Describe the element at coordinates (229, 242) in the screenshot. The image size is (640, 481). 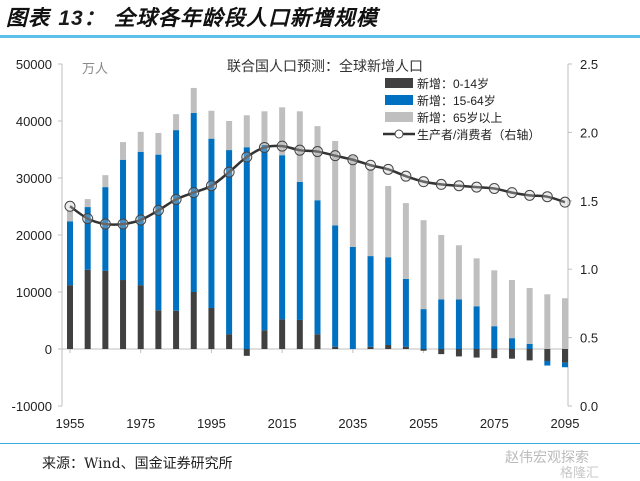
I see `bar-age_15_64-2000` at that location.